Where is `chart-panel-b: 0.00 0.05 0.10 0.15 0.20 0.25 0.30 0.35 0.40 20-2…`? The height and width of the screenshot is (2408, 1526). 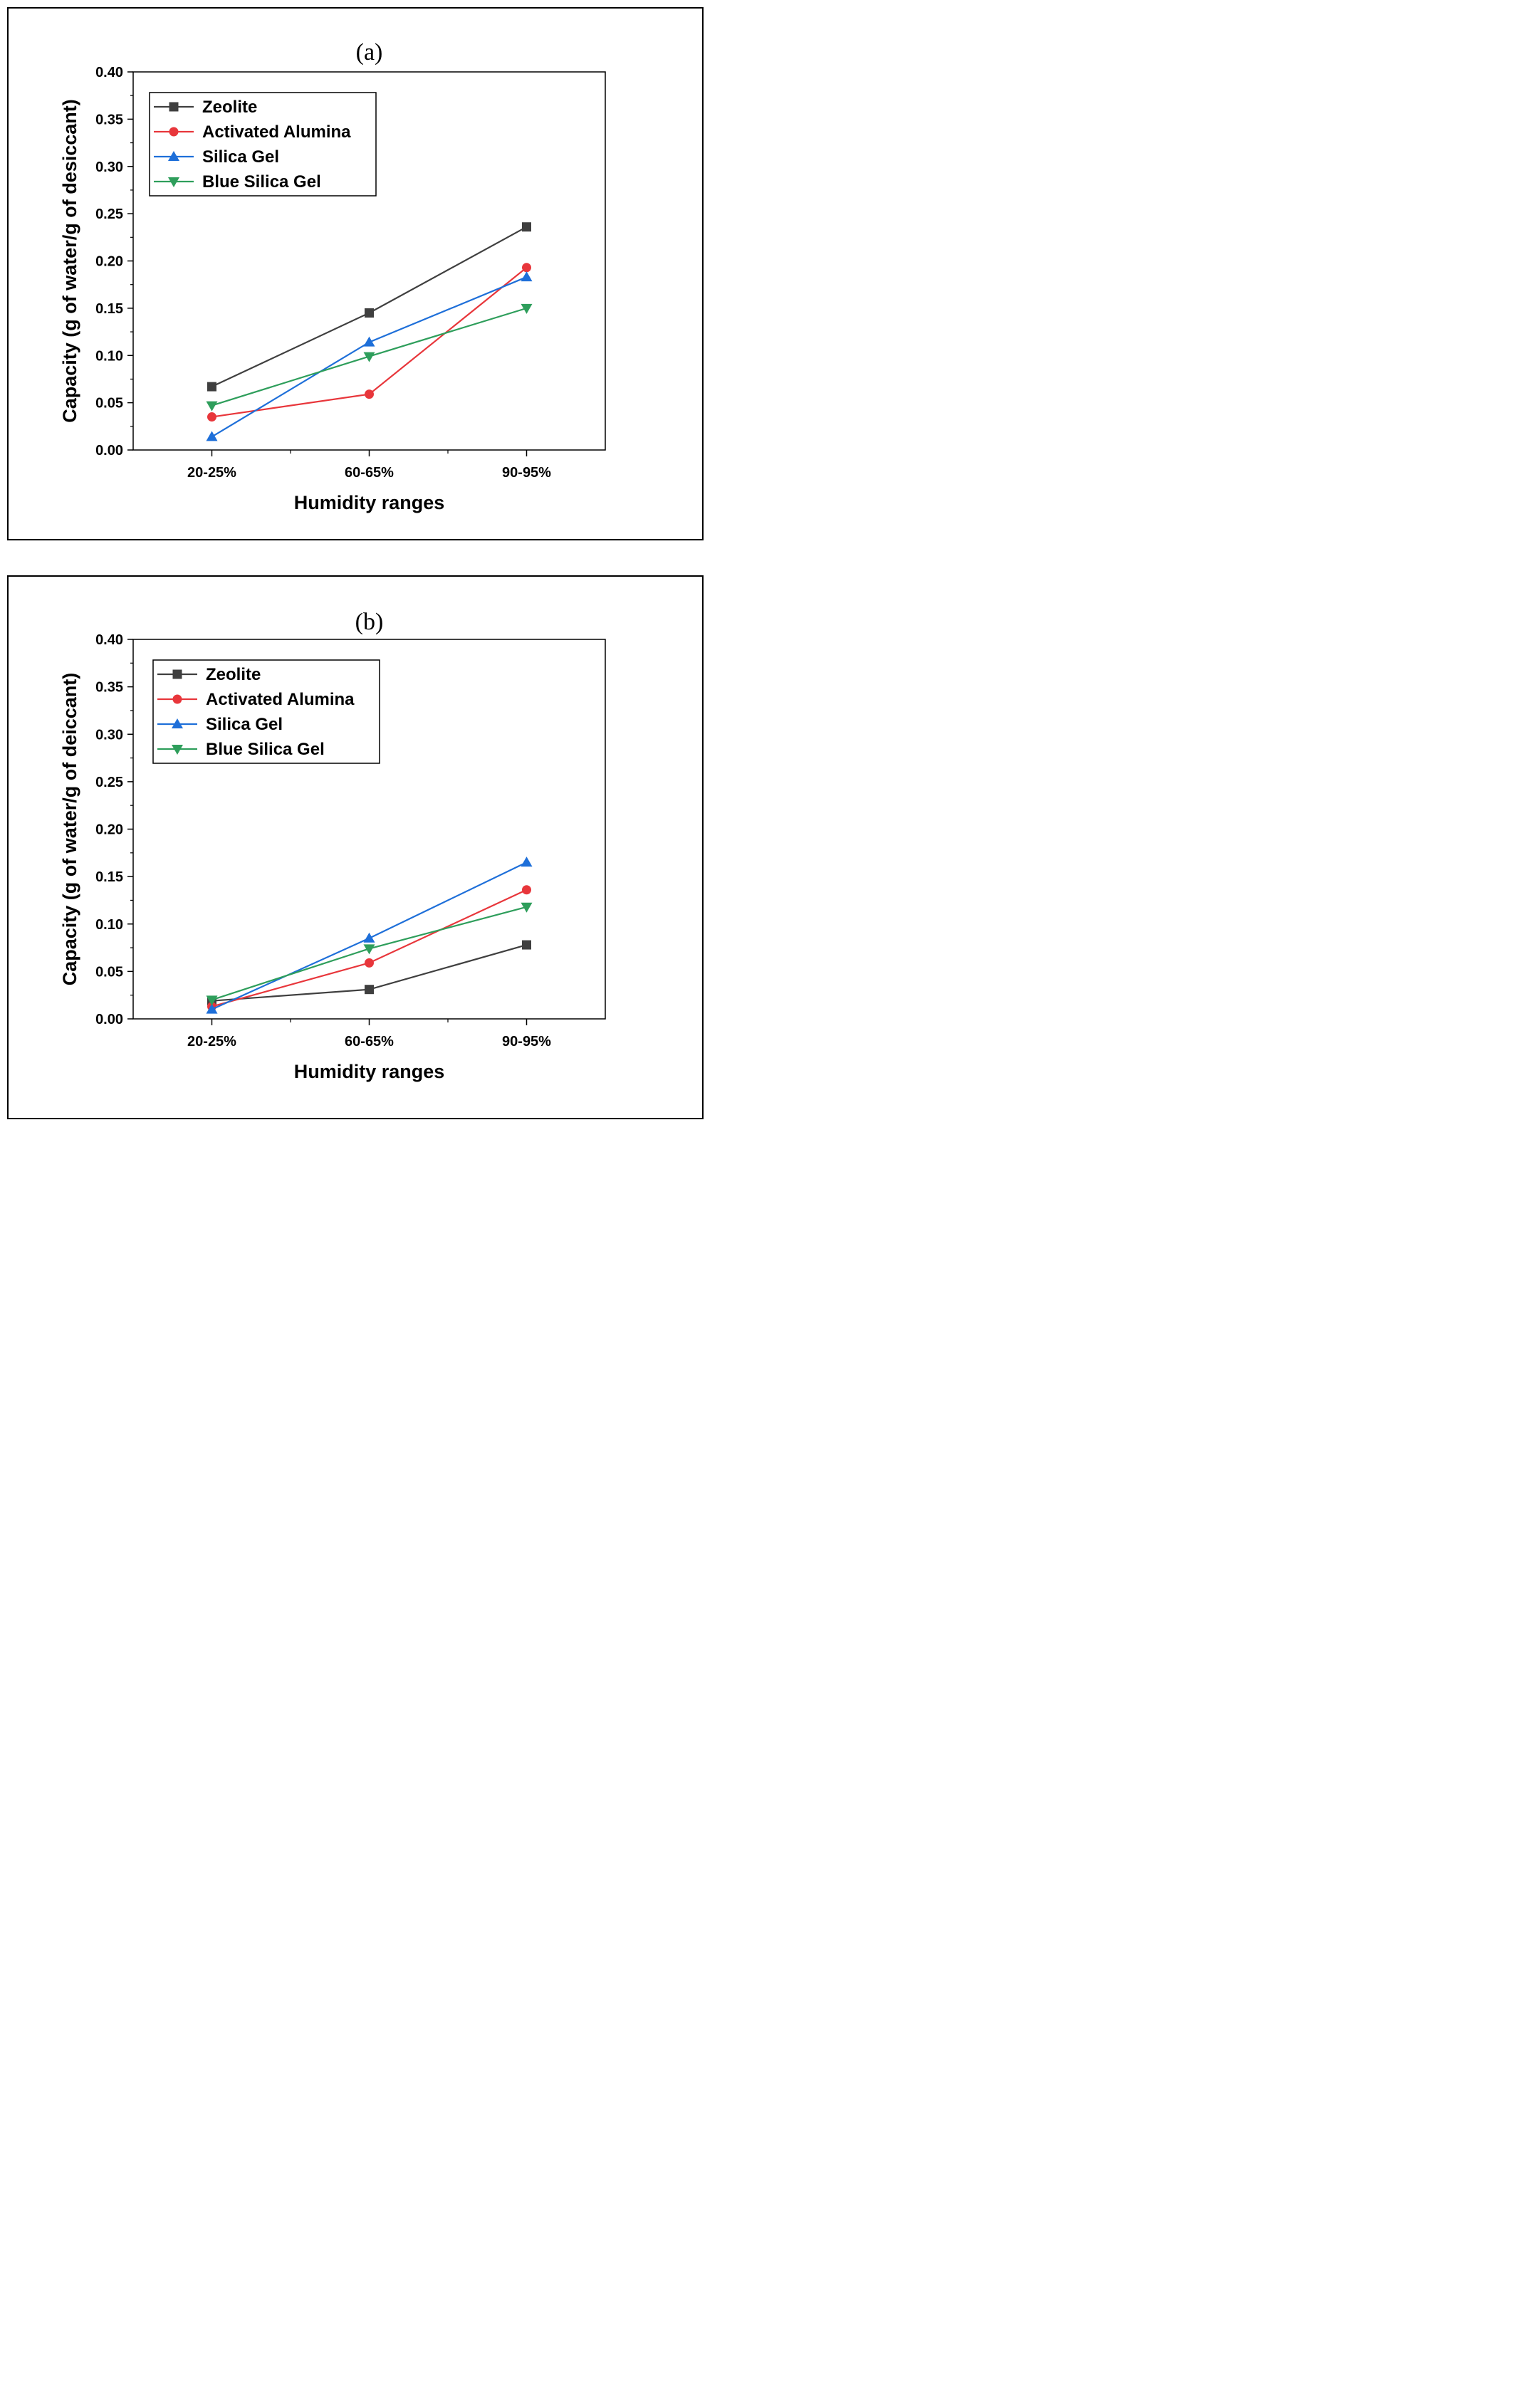
chart-panel-b: 0.00 0.05 0.10 0.15 0.20 0.25 0.30 0.35 0.40 20-2… is located at coordinates (355, 847).